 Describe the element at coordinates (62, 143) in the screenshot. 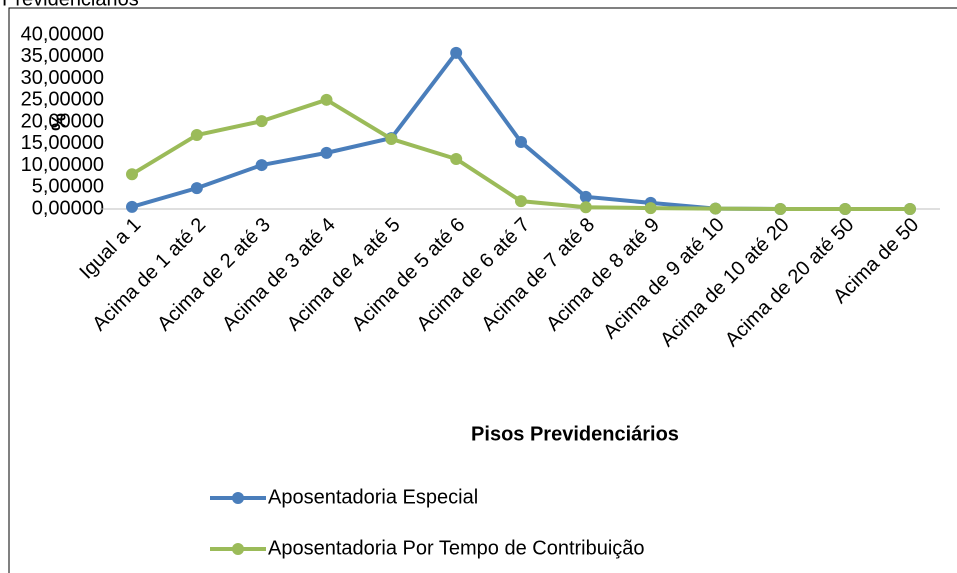

I see `y-tick-label: 15,00000` at that location.